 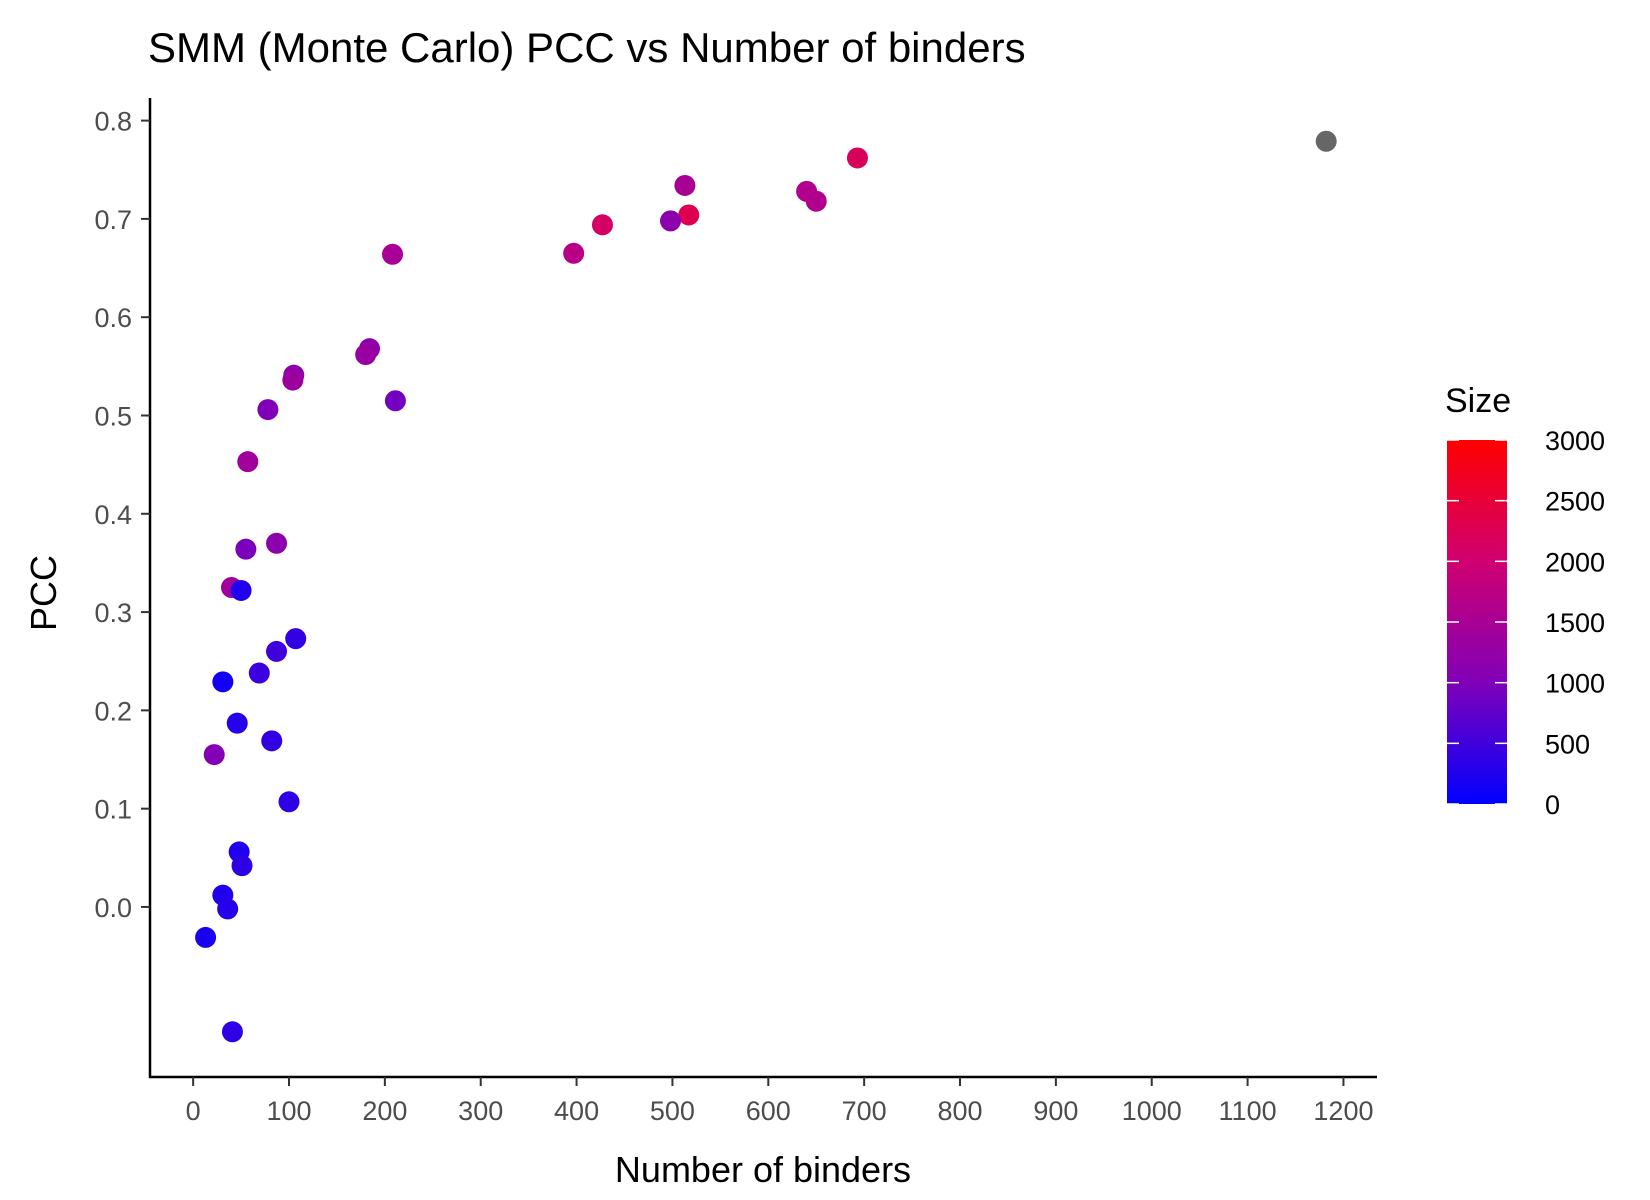 I want to click on x-axis-ticks: 0 100 200 300 400 500 600 700 800 900 1000 1100 1200, so click(x=779, y=1101).